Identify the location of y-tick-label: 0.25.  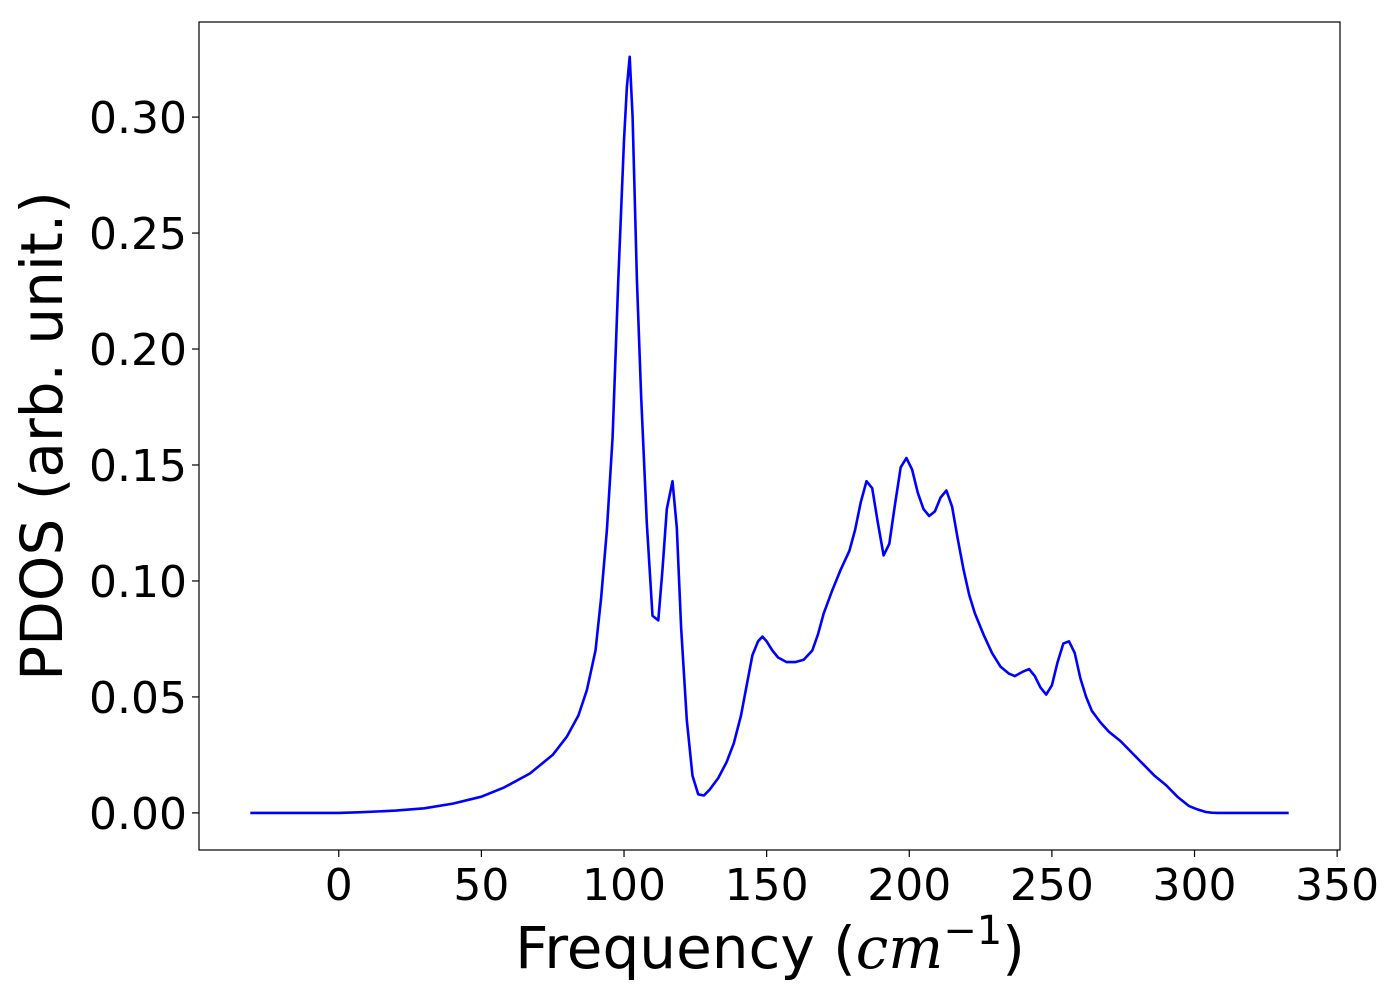
(138, 234).